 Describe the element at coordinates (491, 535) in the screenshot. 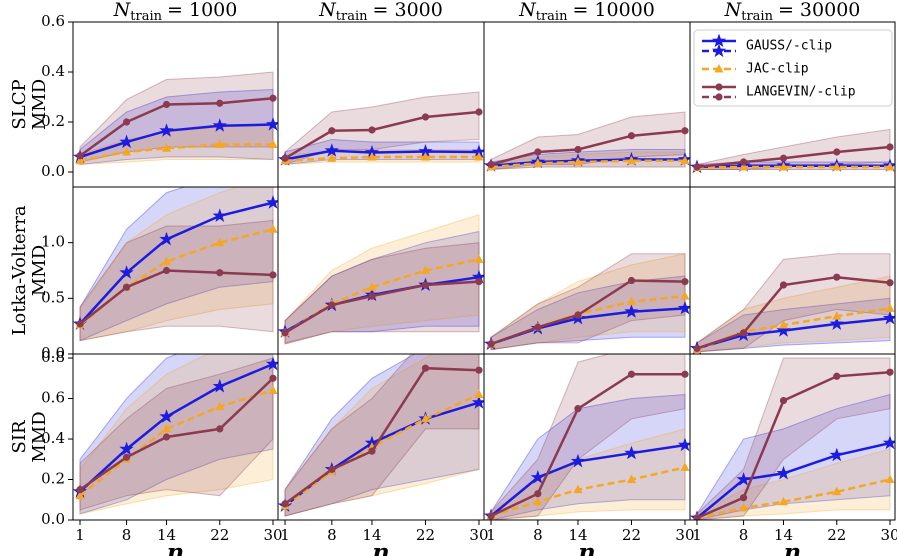

I see `x-tick-label: 1` at that location.